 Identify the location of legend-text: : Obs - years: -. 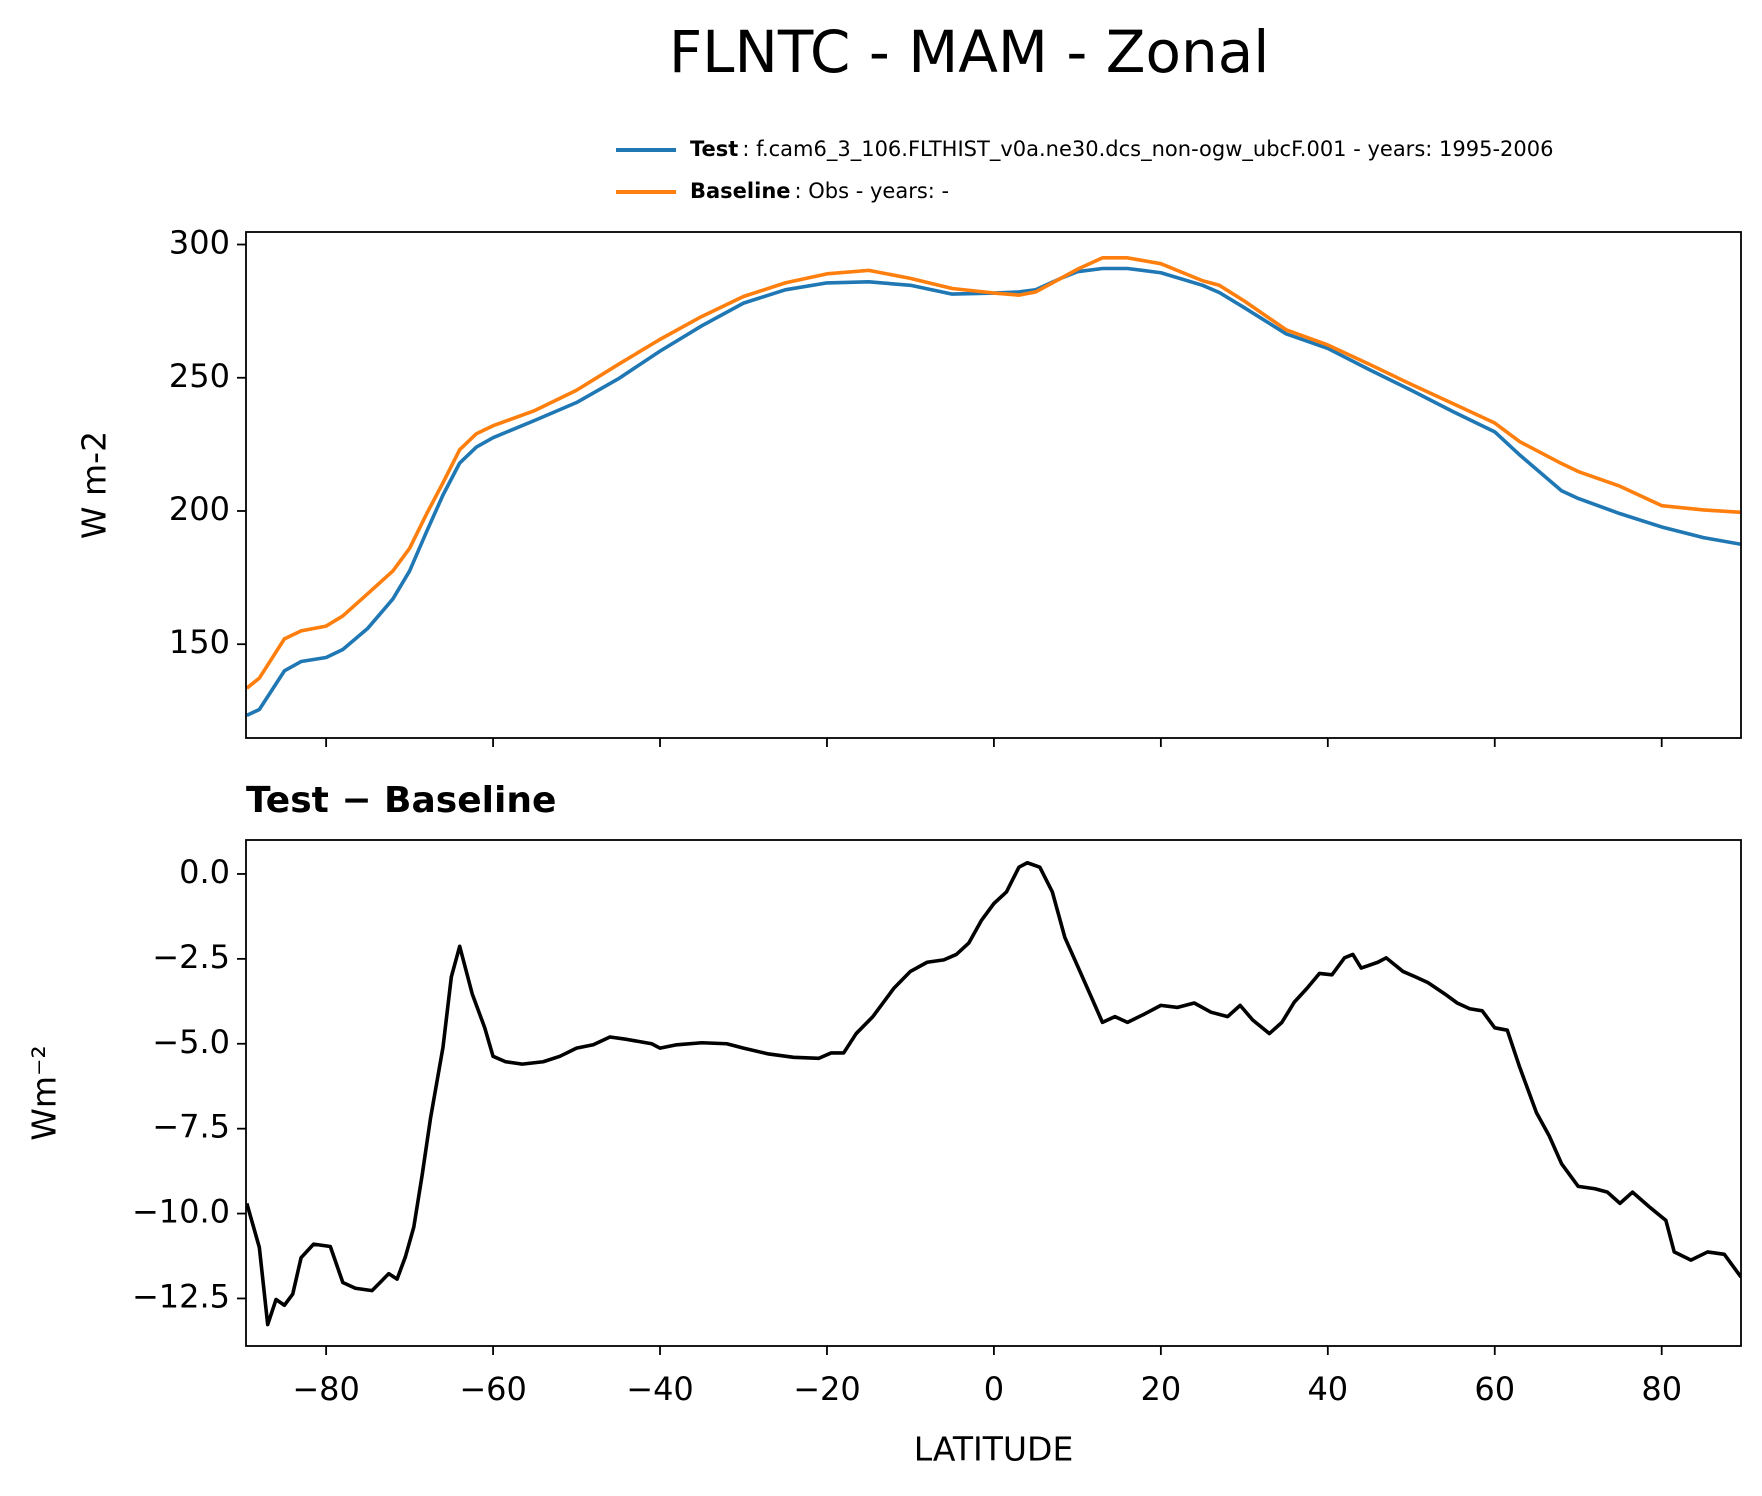
(872, 191).